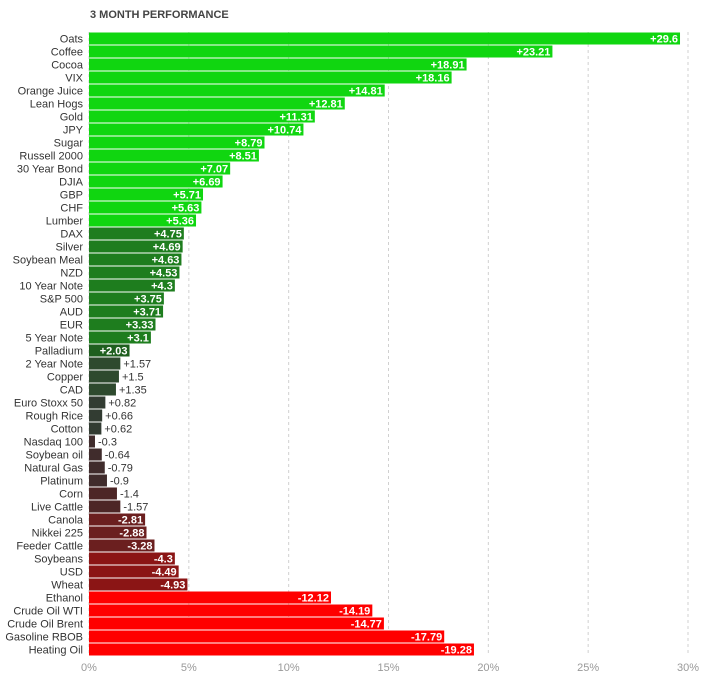 The width and height of the screenshot is (722, 682). I want to click on value-label: -4.3, so click(163, 559).